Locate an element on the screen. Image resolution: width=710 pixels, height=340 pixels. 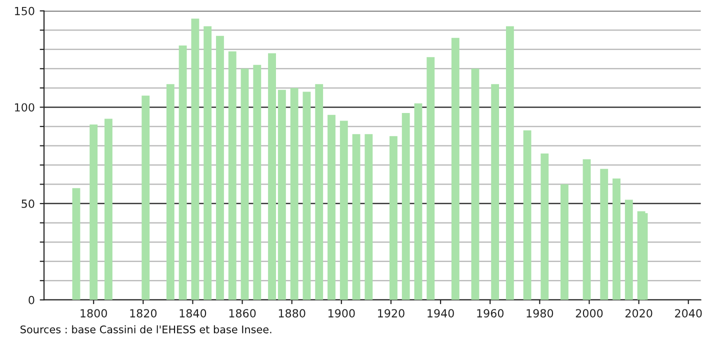
x-tick-label: 1900 is located at coordinates (341, 313).